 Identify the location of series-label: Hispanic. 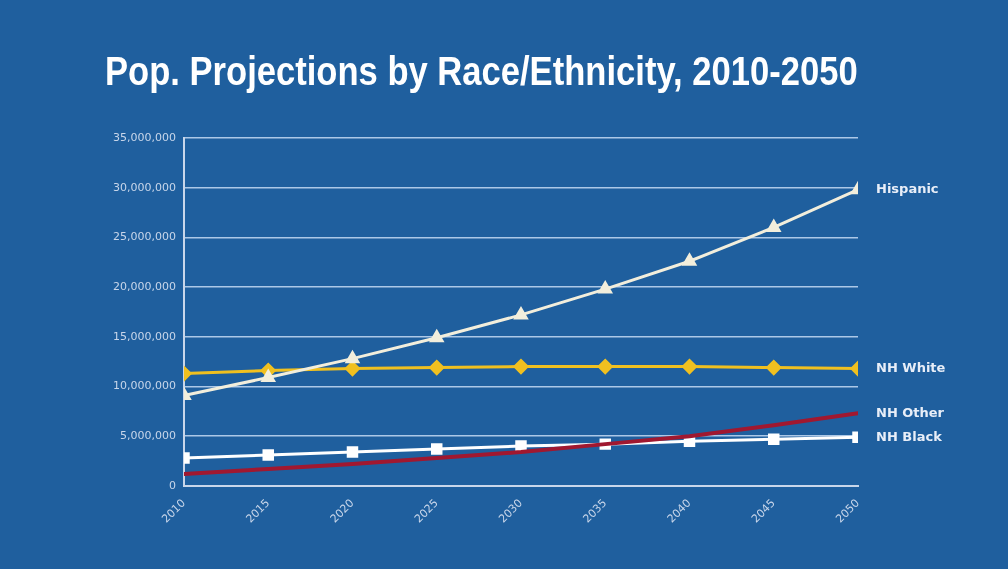
(907, 189).